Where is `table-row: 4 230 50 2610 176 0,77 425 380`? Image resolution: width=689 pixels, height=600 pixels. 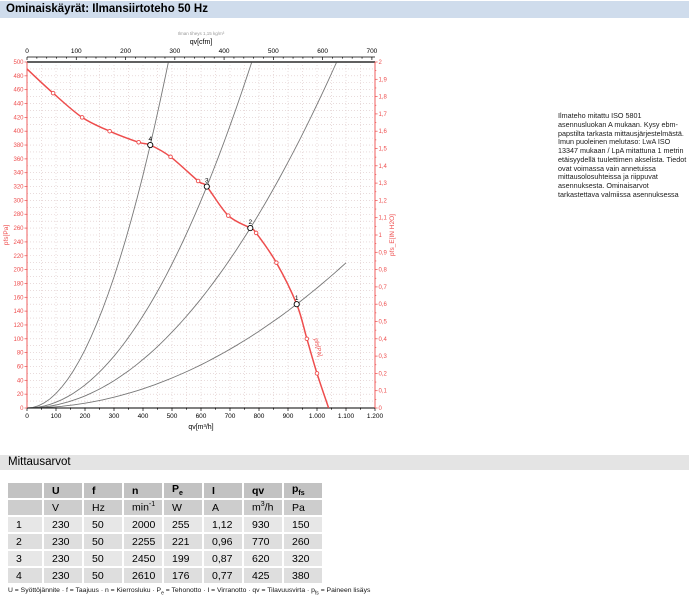 table-row: 4 230 50 2610 176 0,77 425 380 is located at coordinates (165, 575).